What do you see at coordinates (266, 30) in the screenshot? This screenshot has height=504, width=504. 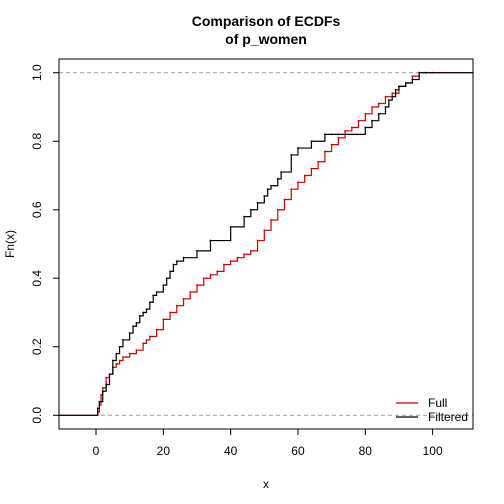 I see `chart-title: Comparison of ECDFs of p_women` at bounding box center [266, 30].